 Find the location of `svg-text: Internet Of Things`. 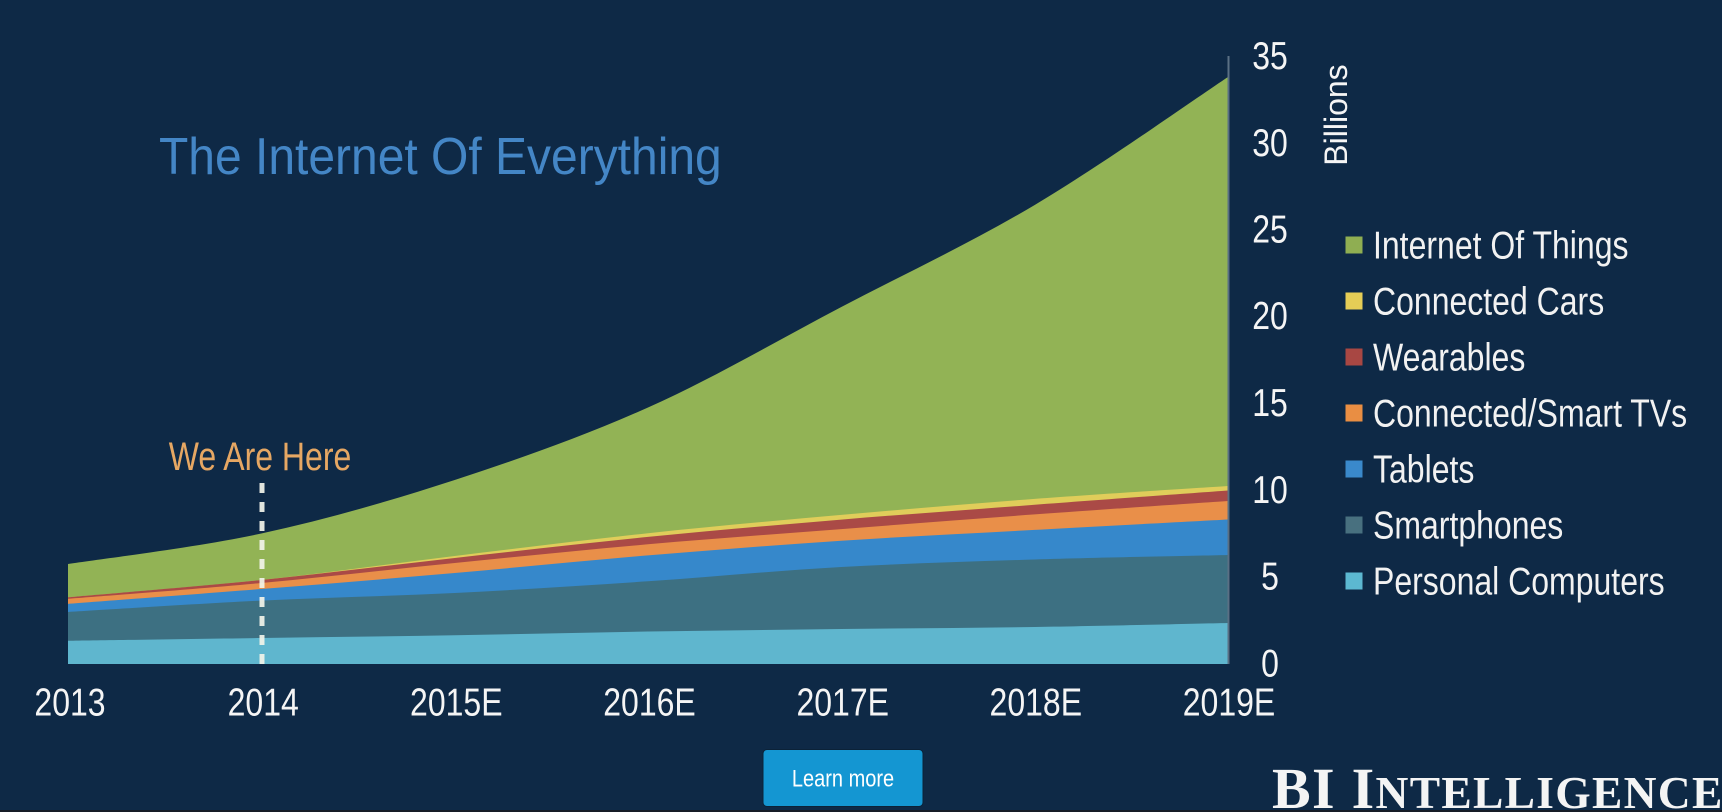

svg-text: Internet Of Things is located at coordinates (1501, 246).